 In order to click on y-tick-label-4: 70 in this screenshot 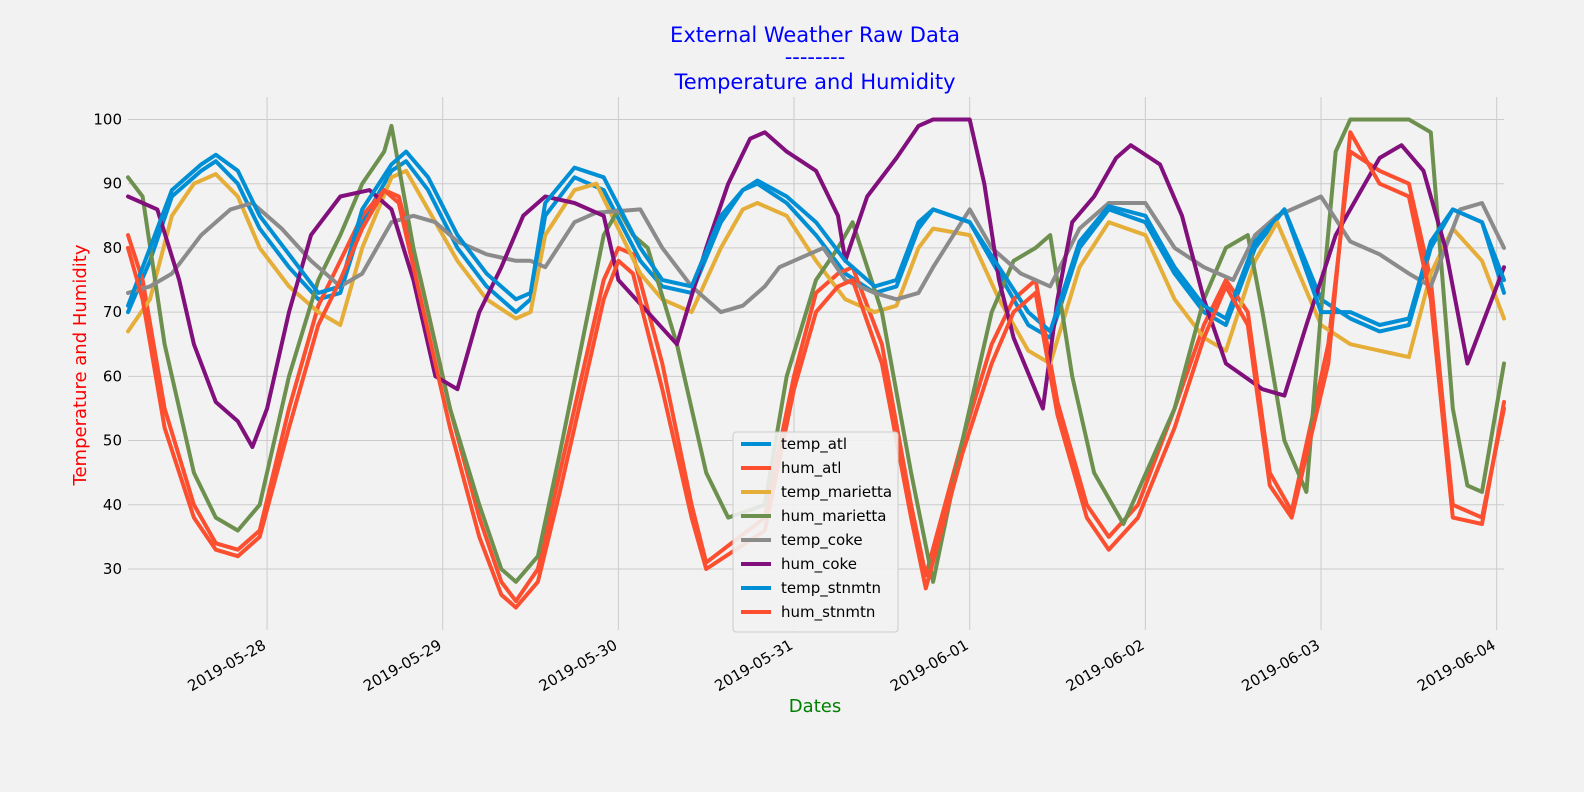, I will do `click(112, 312)`.